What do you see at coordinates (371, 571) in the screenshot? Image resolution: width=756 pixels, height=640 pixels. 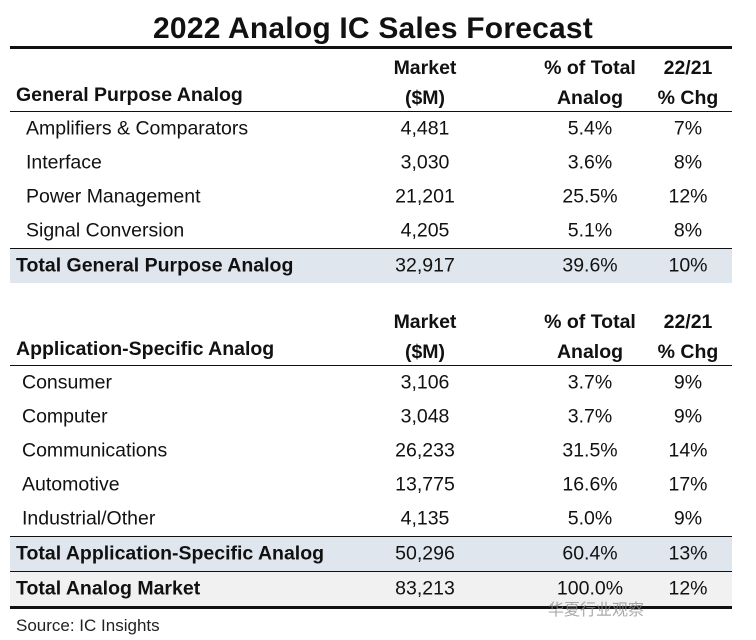 I see `grand-total-rule` at bounding box center [371, 571].